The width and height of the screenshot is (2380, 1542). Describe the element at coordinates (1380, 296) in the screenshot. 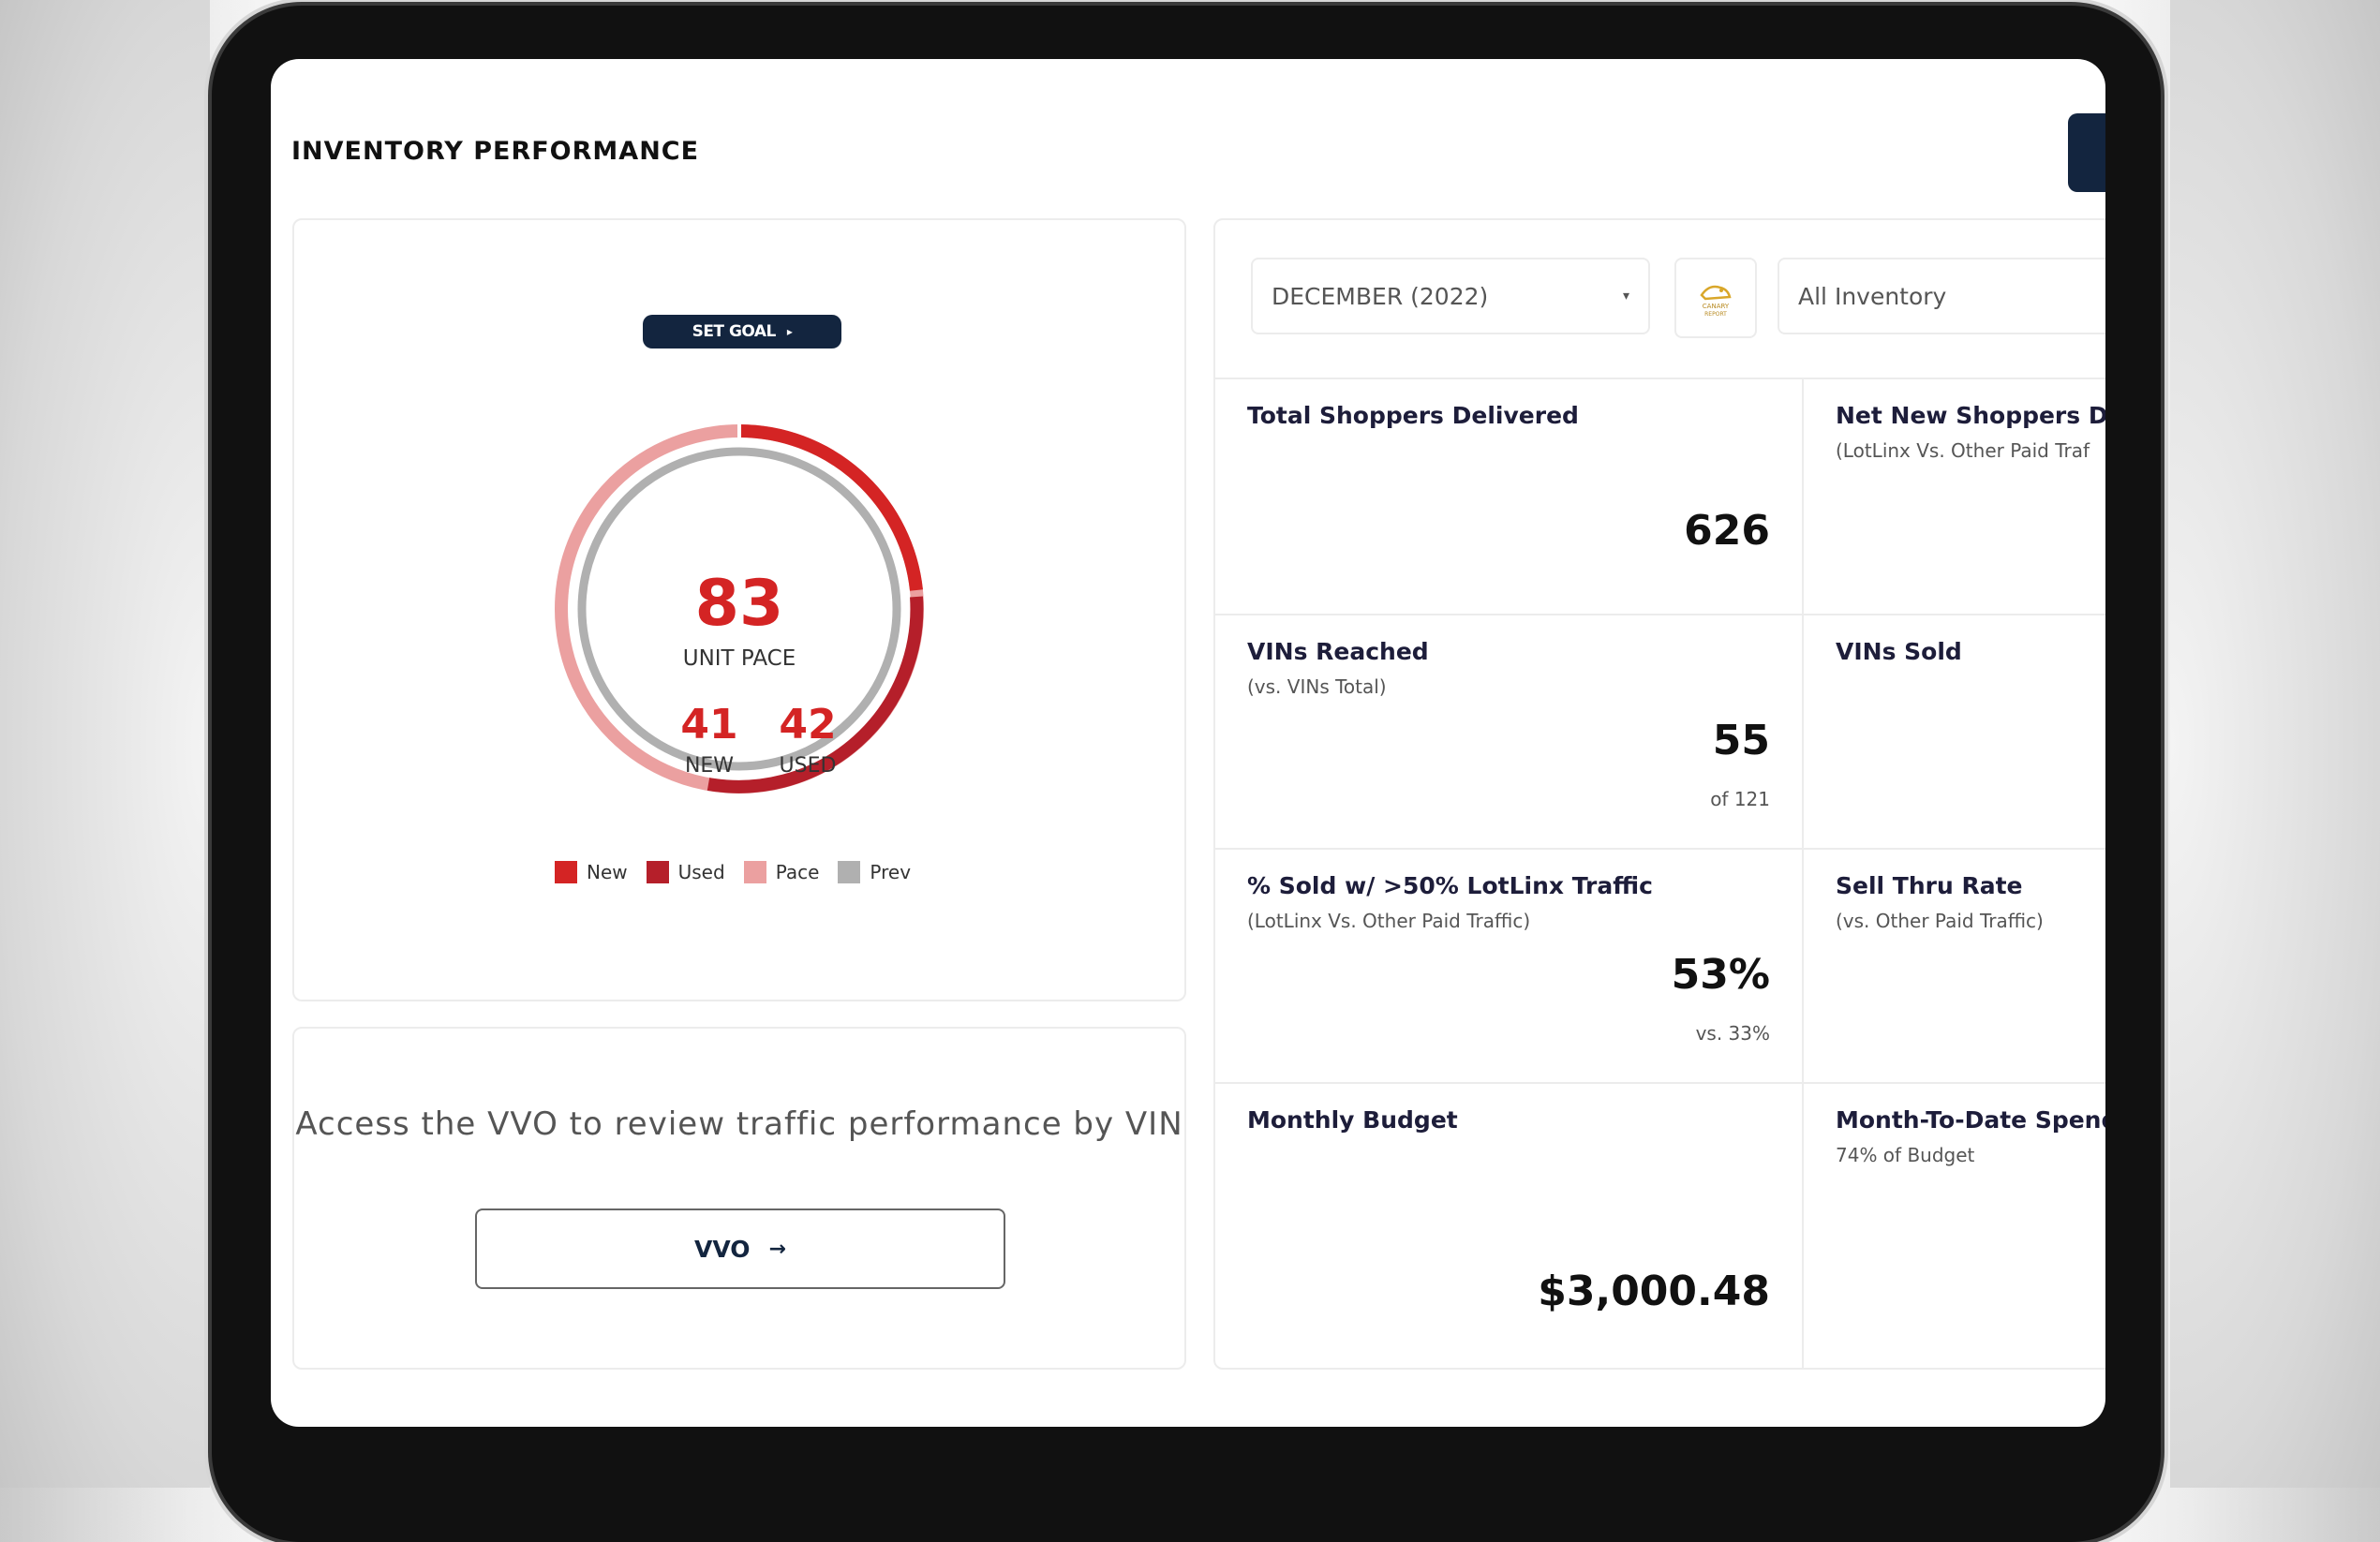

I see `month-select-value: DECEMBER (2022)` at that location.